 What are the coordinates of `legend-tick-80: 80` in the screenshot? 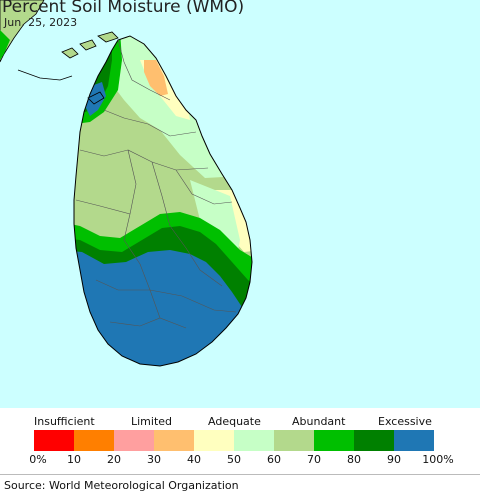 It's located at (354, 459).